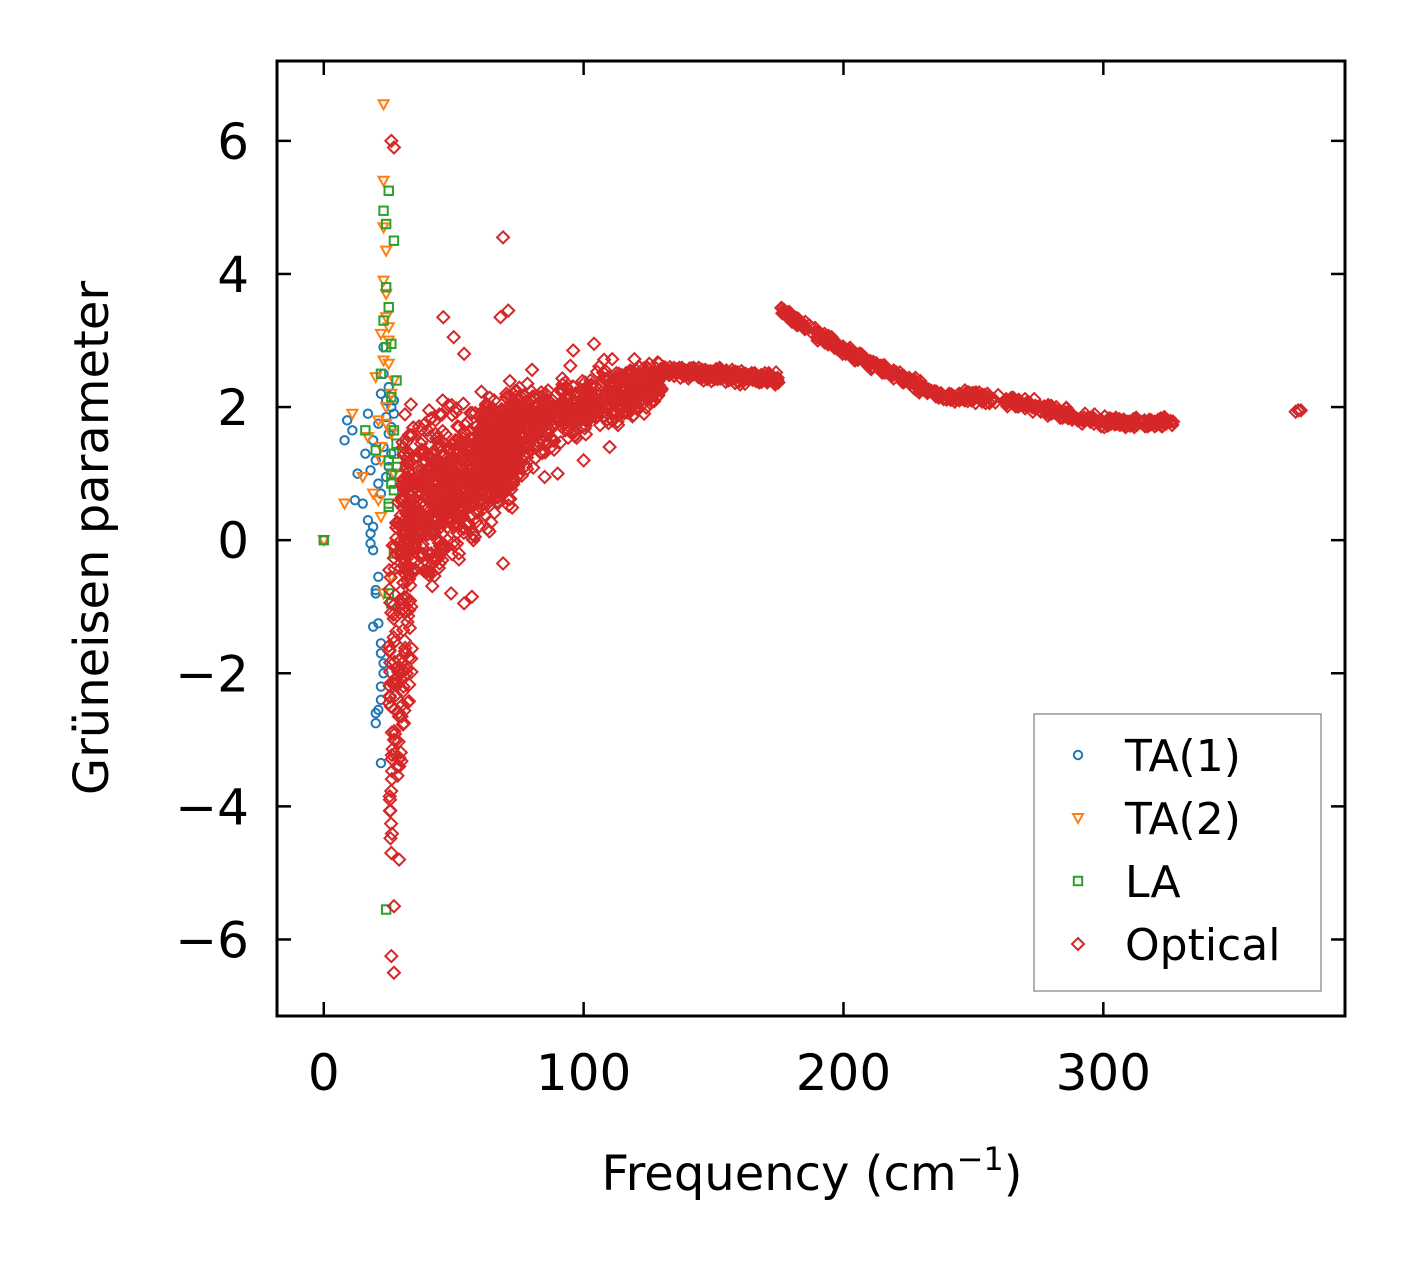 The width and height of the screenshot is (1406, 1264). I want to click on x-tick-label: 300, so click(1103, 1073).